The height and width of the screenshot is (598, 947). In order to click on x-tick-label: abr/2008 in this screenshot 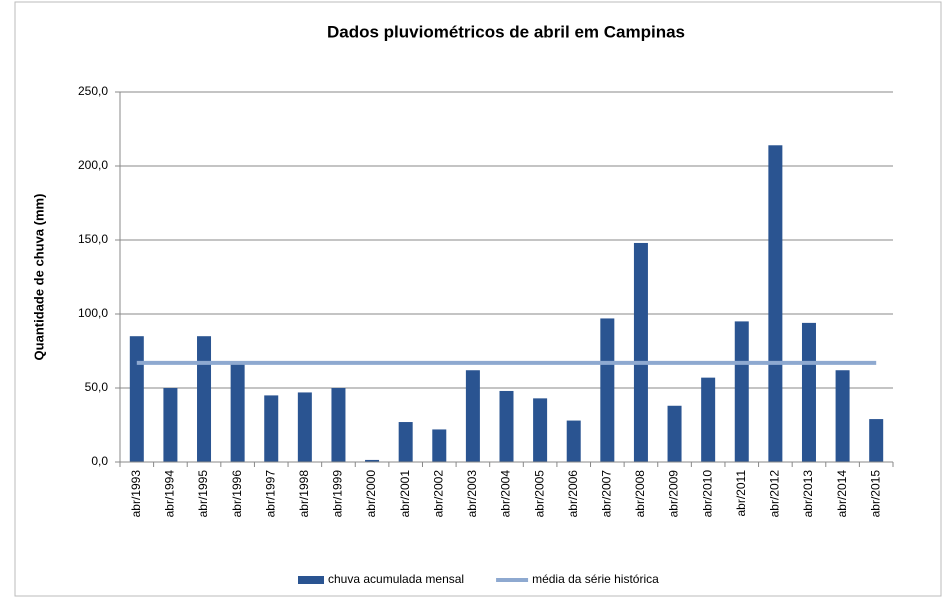, I will do `click(640, 494)`.